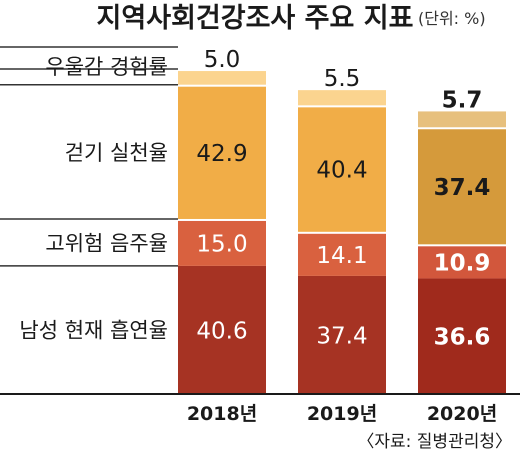  What do you see at coordinates (462, 100) in the screenshot?
I see `data-label: 5.7` at bounding box center [462, 100].